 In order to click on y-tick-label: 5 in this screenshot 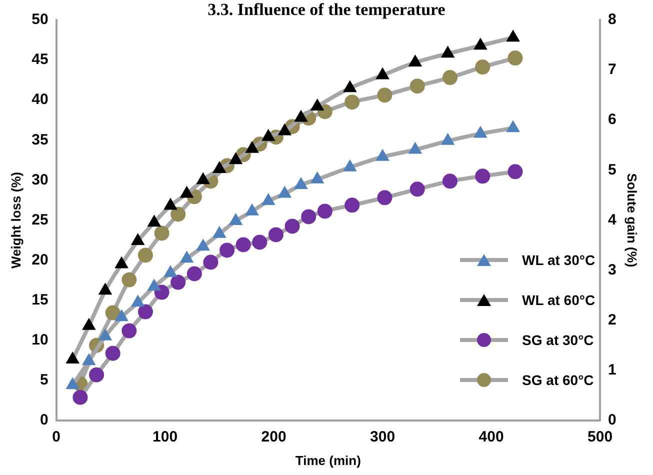, I will do `click(44, 380)`.